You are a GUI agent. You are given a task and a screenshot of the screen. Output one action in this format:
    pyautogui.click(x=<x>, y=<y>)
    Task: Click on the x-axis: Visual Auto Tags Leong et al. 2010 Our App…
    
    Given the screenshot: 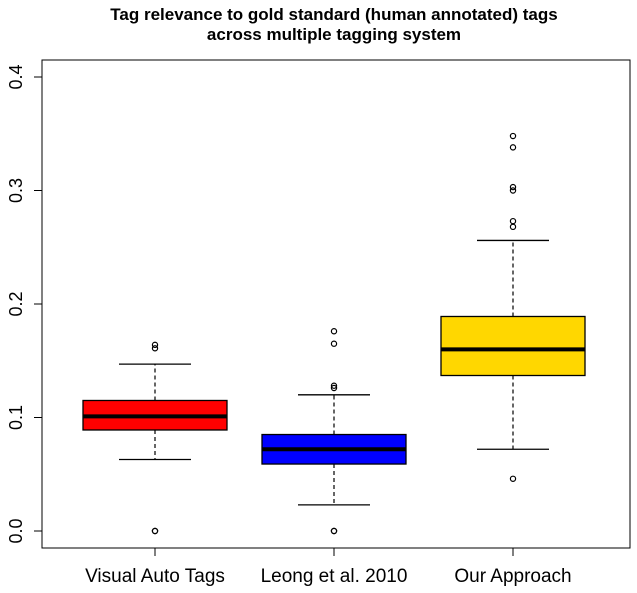 What is the action you would take?
    pyautogui.click(x=328, y=567)
    